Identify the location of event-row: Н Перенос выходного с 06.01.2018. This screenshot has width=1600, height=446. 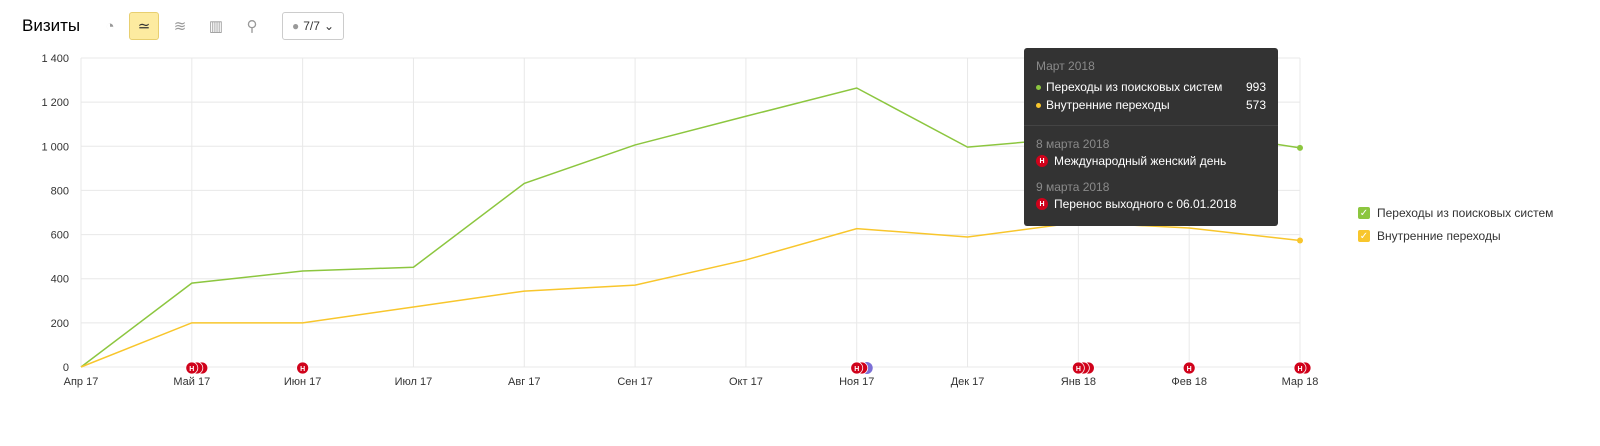
(1151, 204).